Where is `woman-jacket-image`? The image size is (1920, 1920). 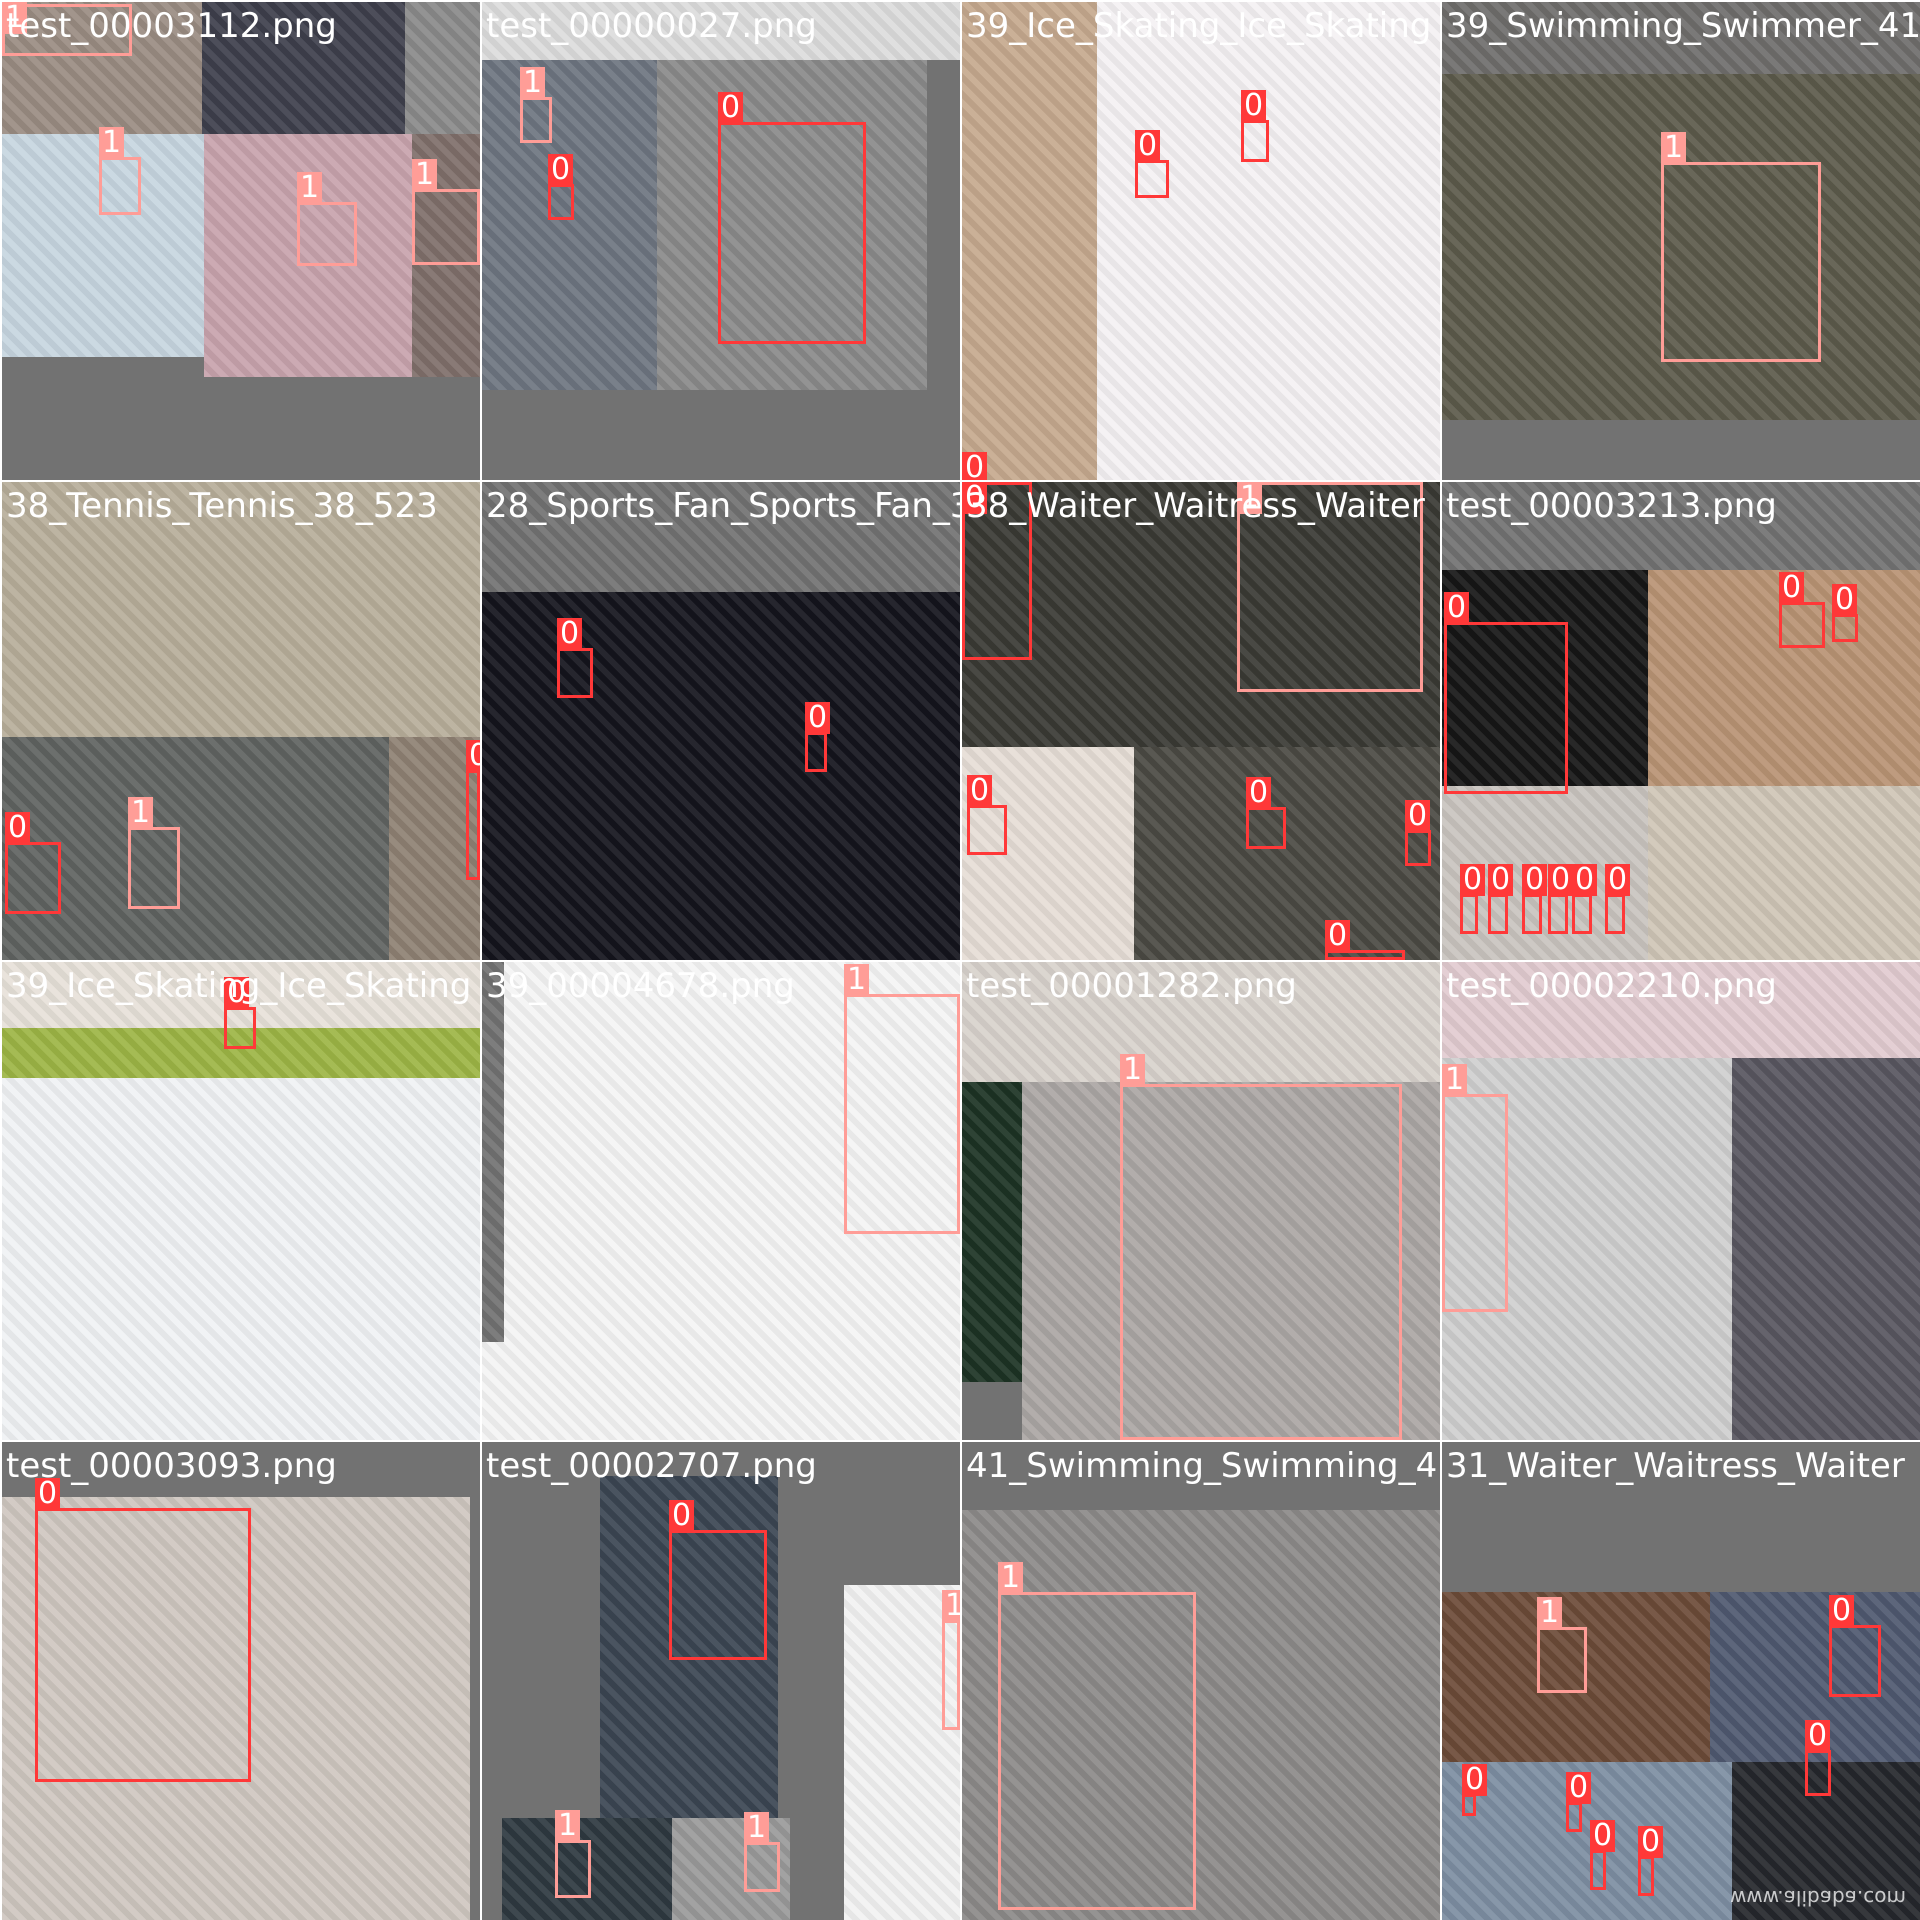
woman-jacket-image is located at coordinates (303, 68).